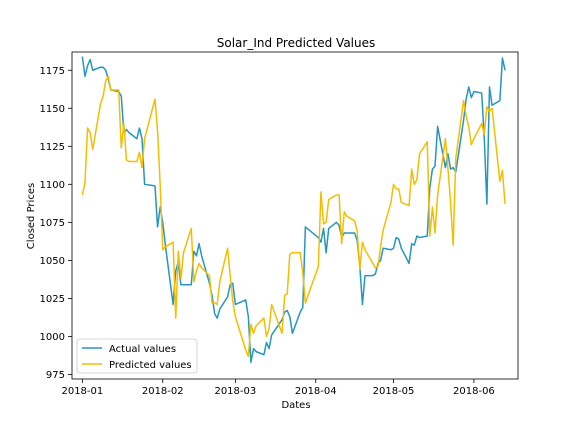 The height and width of the screenshot is (432, 576). What do you see at coordinates (163, 391) in the screenshot?
I see `x-tick-label: 2018-02` at bounding box center [163, 391].